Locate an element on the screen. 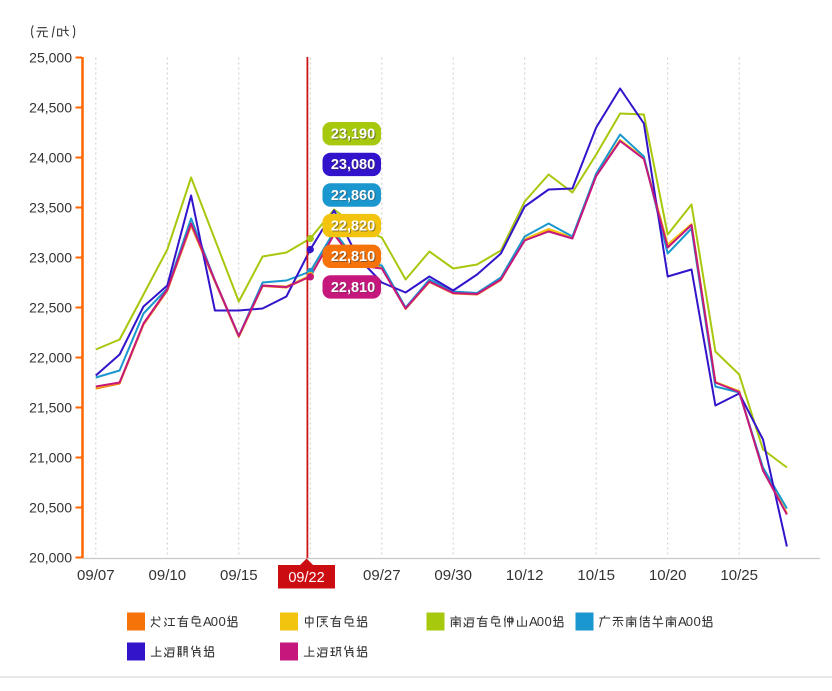  svg-text: 24,000 is located at coordinates (50, 158).